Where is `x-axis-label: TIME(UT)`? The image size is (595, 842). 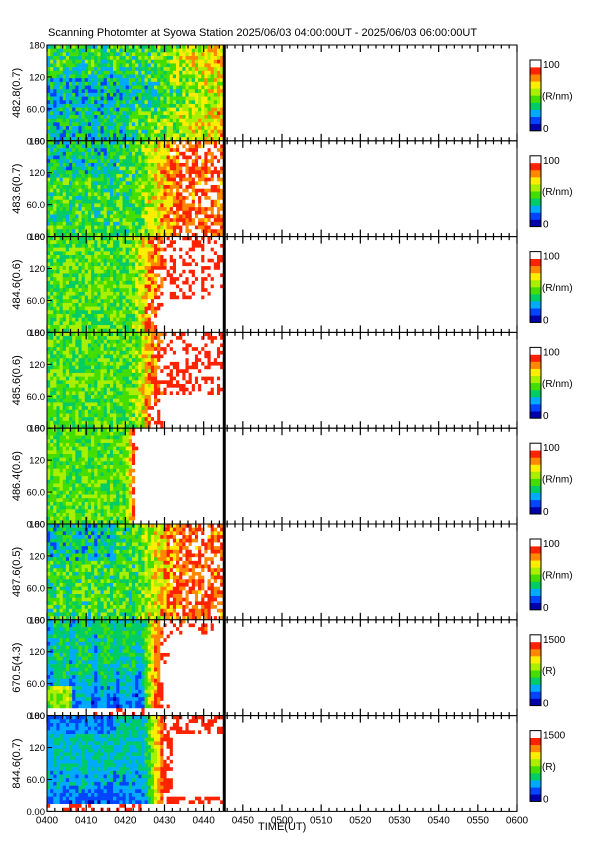
x-axis-label: TIME(UT) is located at coordinates (282, 827).